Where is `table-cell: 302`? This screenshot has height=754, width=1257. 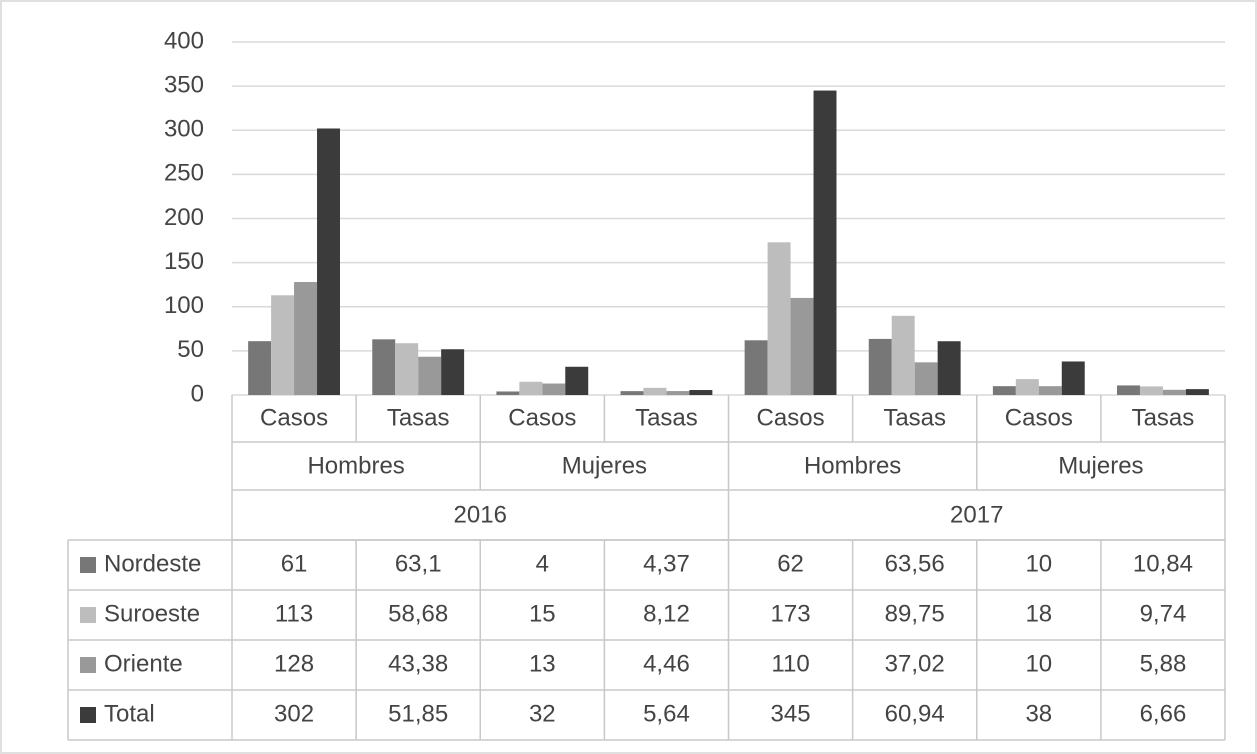 table-cell: 302 is located at coordinates (294, 713).